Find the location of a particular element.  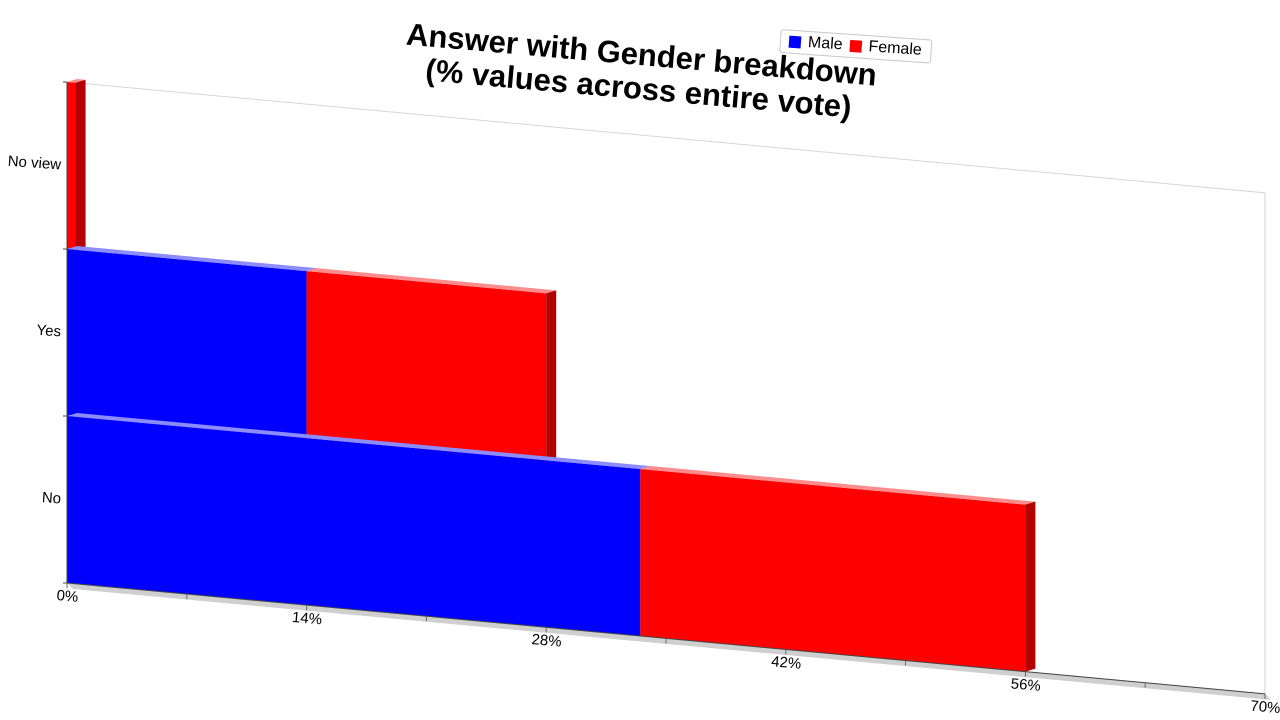

x-tick-label: 14% is located at coordinates (306, 619).